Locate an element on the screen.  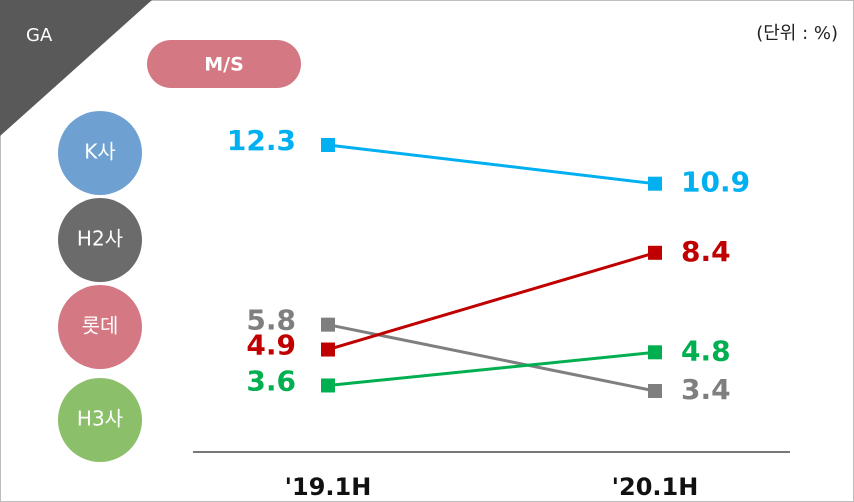
value-label: 5.8 is located at coordinates (271, 320).